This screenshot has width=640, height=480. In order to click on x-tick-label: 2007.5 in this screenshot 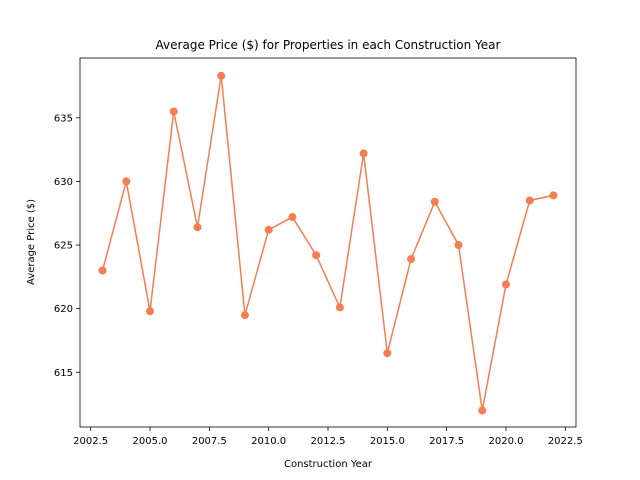, I will do `click(209, 441)`.